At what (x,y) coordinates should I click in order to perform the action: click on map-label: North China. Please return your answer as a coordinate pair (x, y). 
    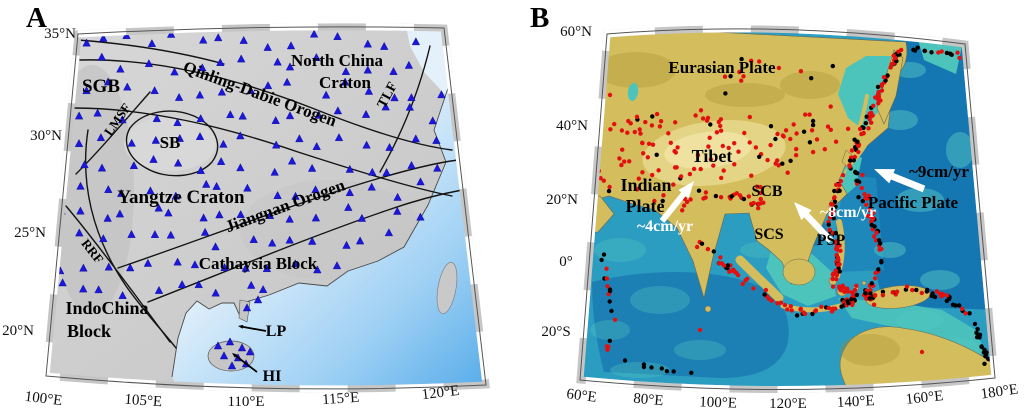
    Looking at the image, I should click on (337, 60).